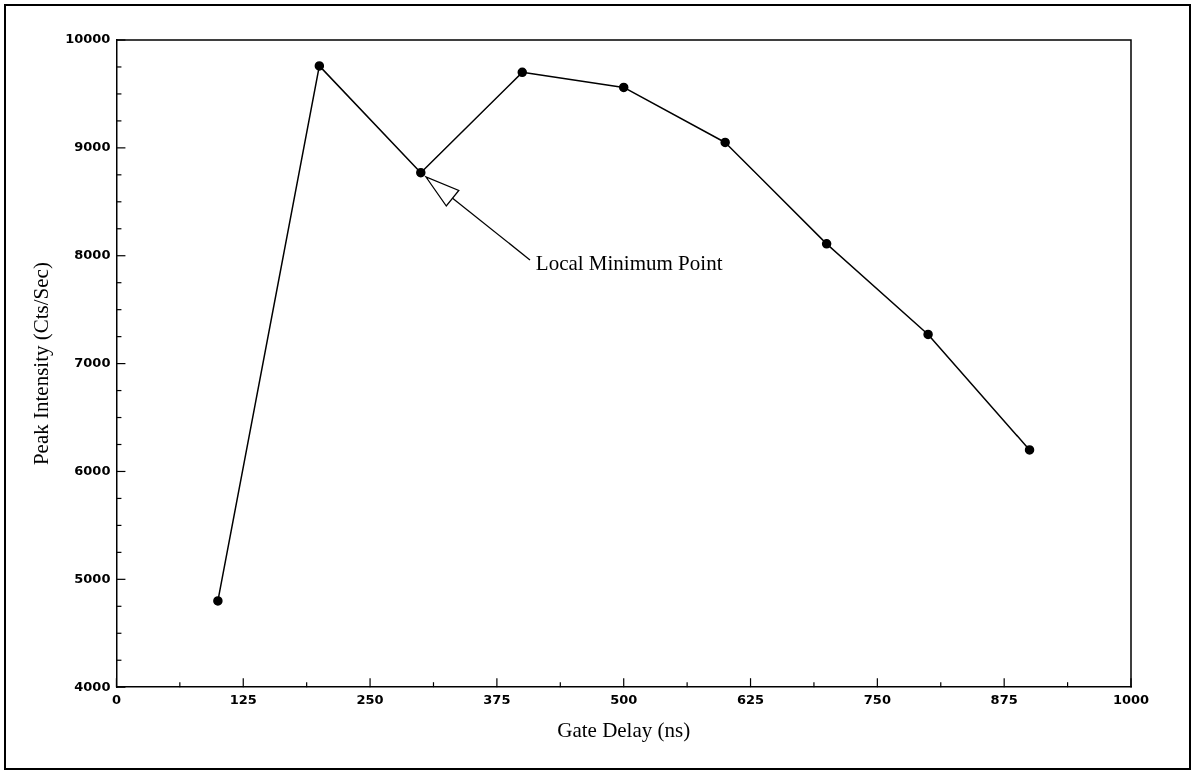 This screenshot has width=1197, height=776. What do you see at coordinates (624, 729) in the screenshot?
I see `x-axis-title: Gate Delay (ns)` at bounding box center [624, 729].